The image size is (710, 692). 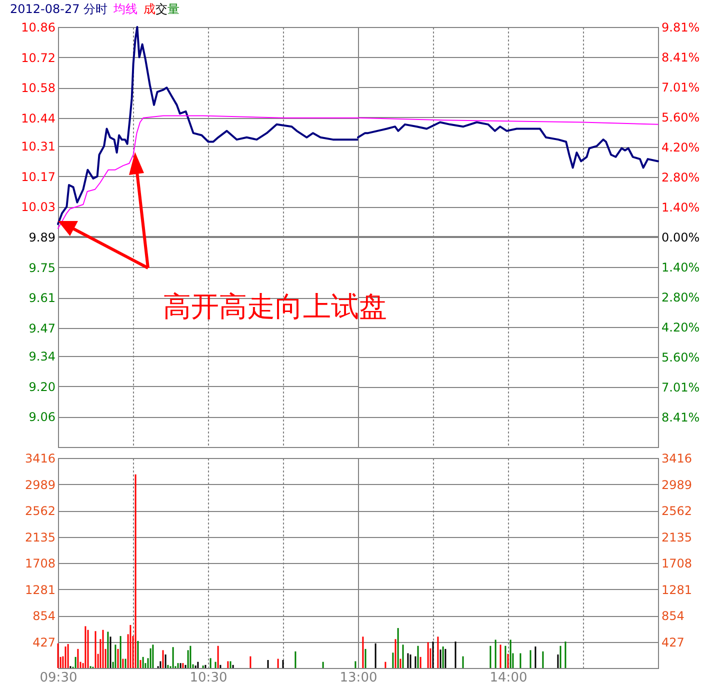 I want to click on y2-tick-label: 1708, so click(x=677, y=563).